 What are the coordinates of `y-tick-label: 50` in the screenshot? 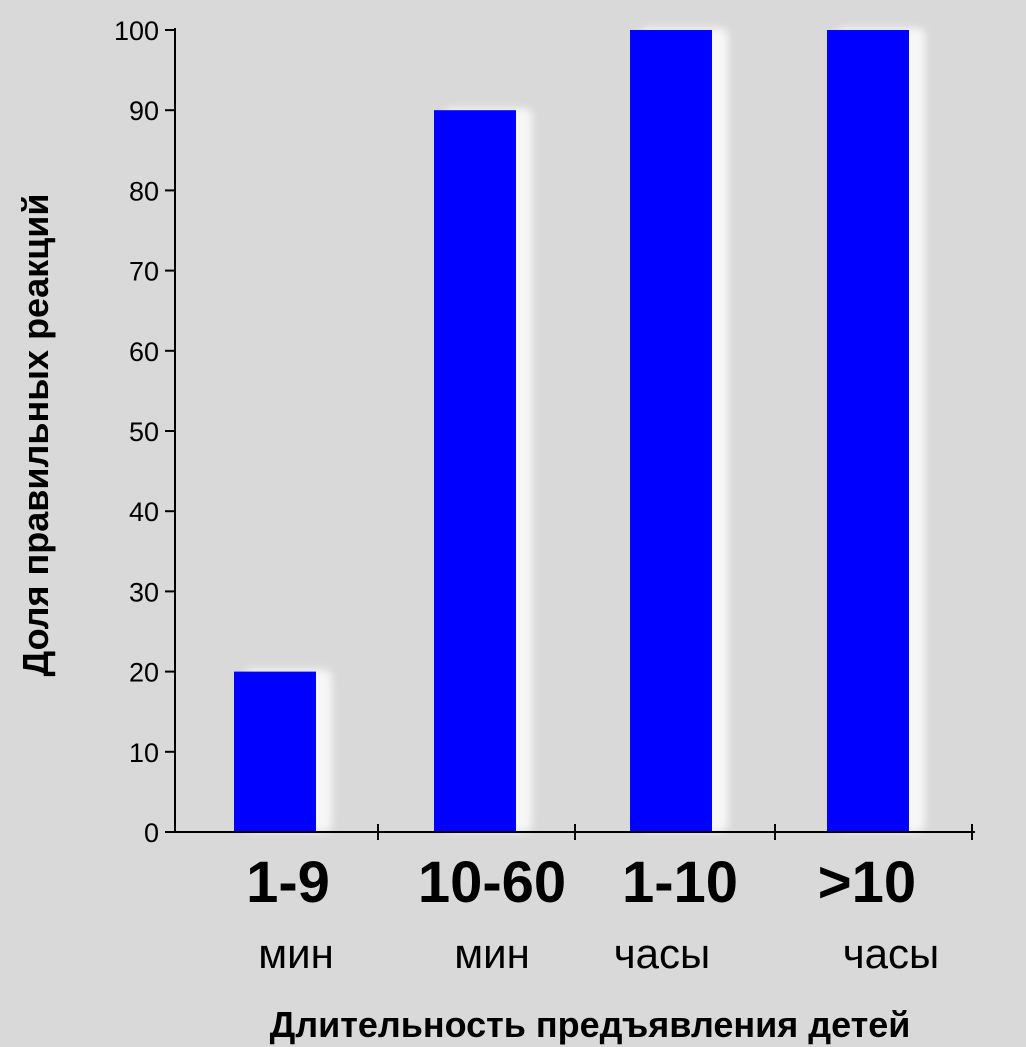 It's located at (144, 432).